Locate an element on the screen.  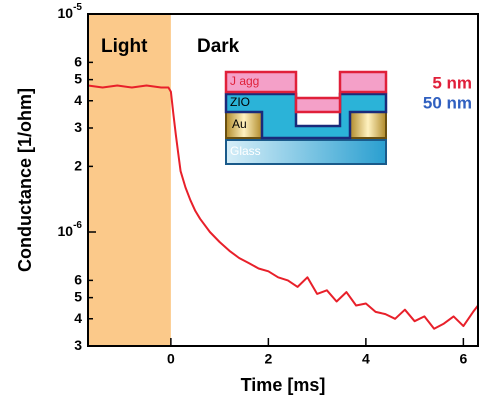
y-tick-label: 10⁻⁵ is located at coordinates (70, 11).